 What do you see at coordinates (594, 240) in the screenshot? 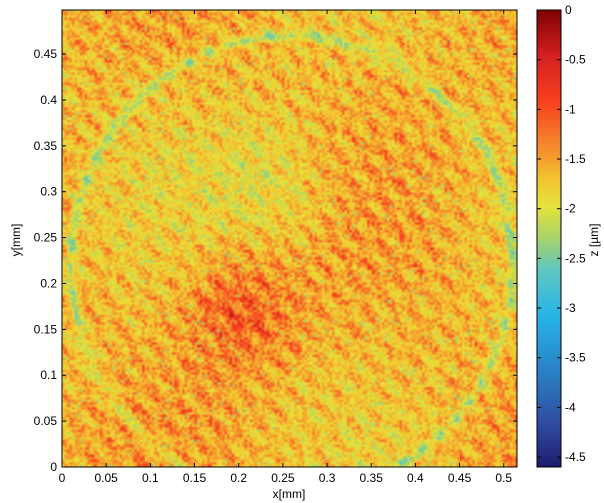
I see `colorbar-label: z [µm]` at bounding box center [594, 240].